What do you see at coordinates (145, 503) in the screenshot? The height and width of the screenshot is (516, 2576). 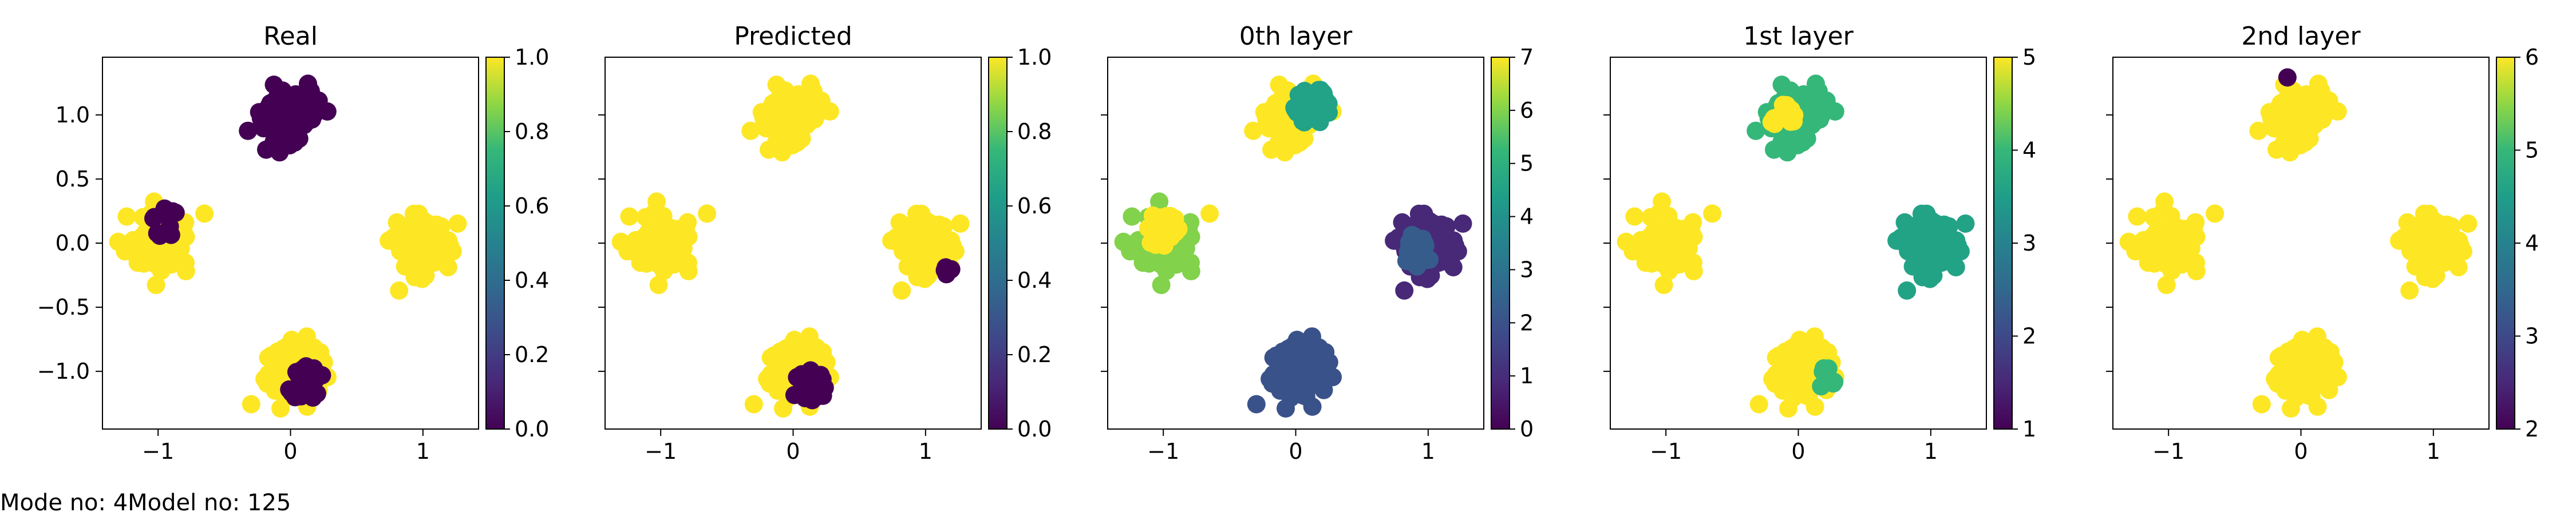 I see `footer-text: Mode no: 4Model no: 125` at bounding box center [145, 503].